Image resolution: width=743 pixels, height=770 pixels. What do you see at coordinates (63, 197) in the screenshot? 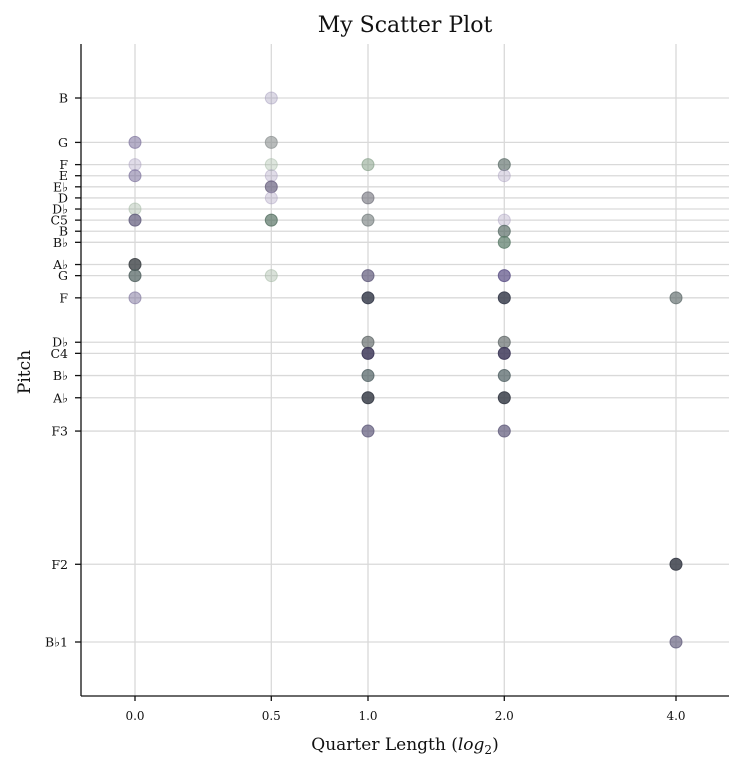
I see `y-tick-label: D` at bounding box center [63, 197].